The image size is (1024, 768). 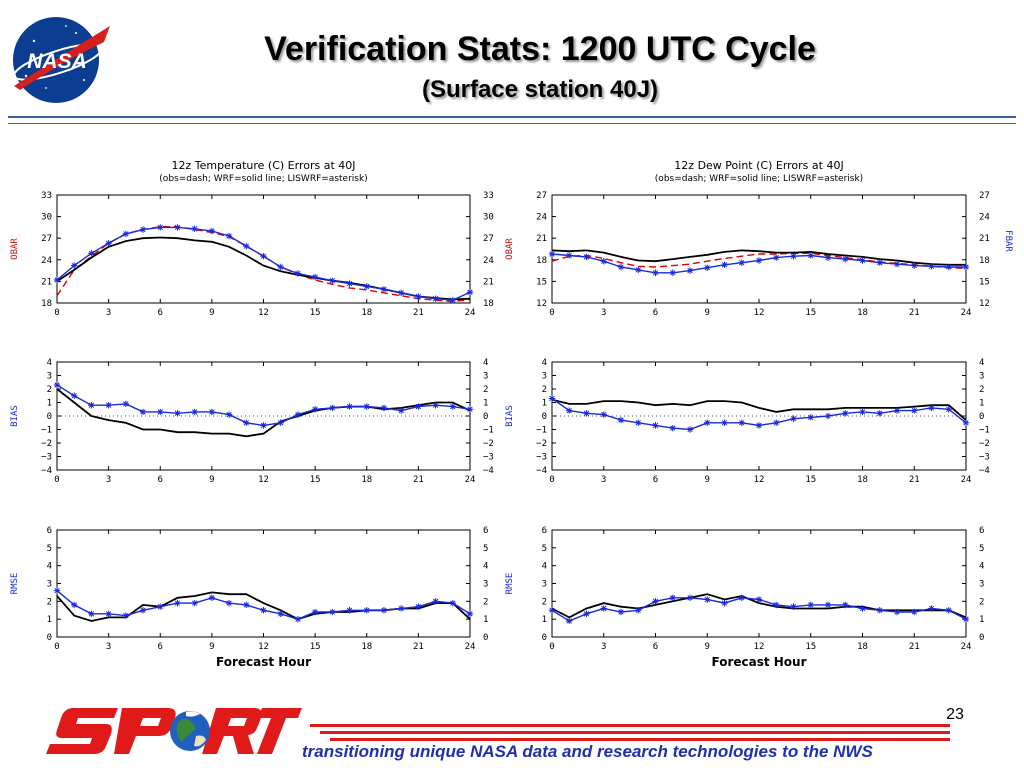 What do you see at coordinates (707, 647) in the screenshot?
I see `x-tick-label: 9` at bounding box center [707, 647].